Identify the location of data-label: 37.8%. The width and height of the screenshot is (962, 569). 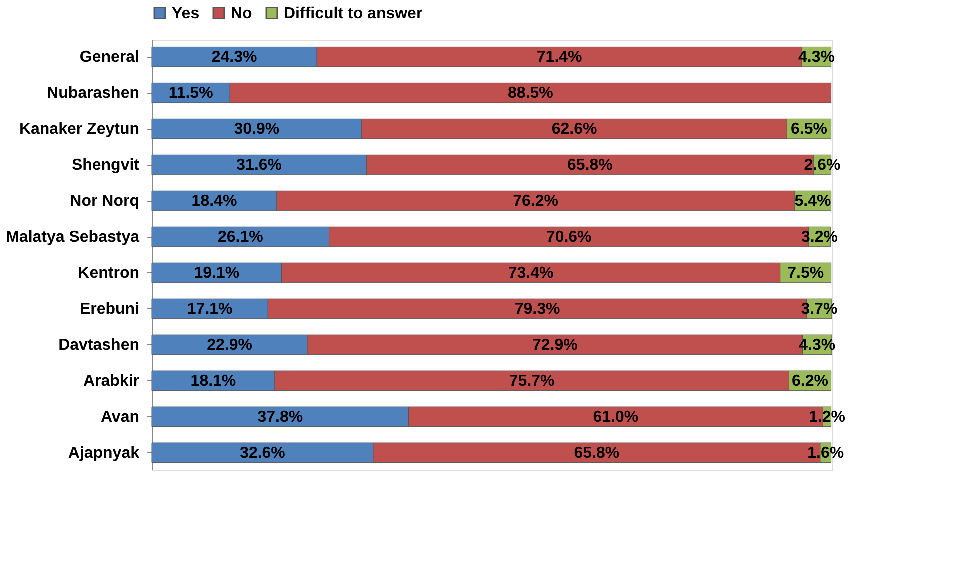
(281, 417).